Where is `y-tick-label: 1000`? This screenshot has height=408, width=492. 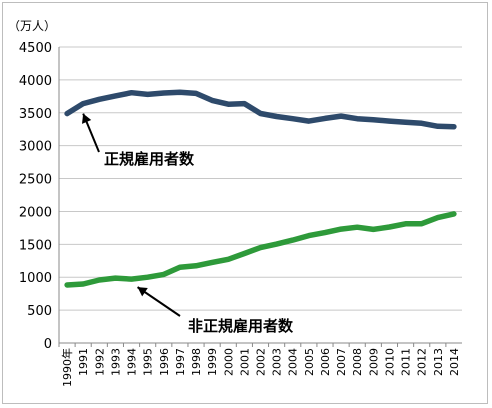
y-tick-label: 1000 is located at coordinates (35, 278).